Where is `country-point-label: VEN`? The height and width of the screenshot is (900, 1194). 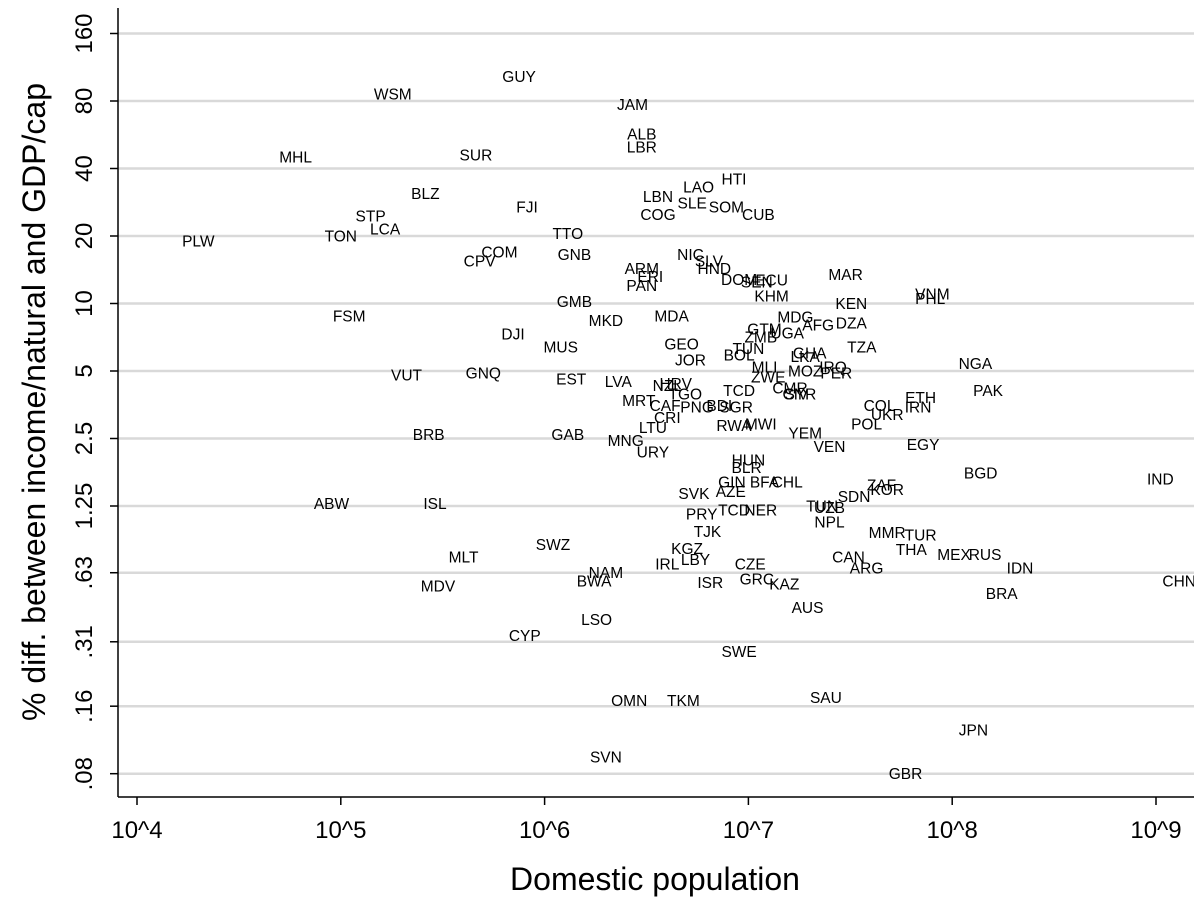 country-point-label: VEN is located at coordinates (830, 447).